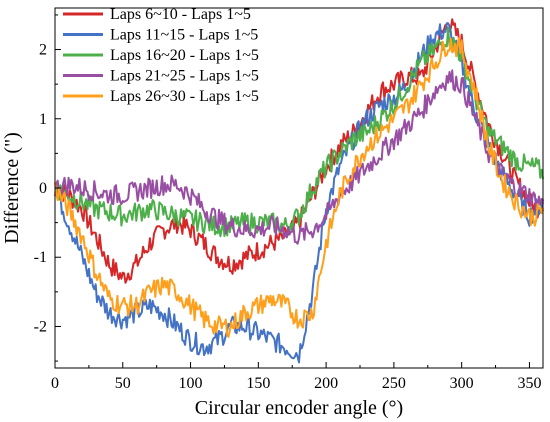 The height and width of the screenshot is (422, 550). Describe the element at coordinates (43, 119) in the screenshot. I see `y-tick-label: 1` at that location.